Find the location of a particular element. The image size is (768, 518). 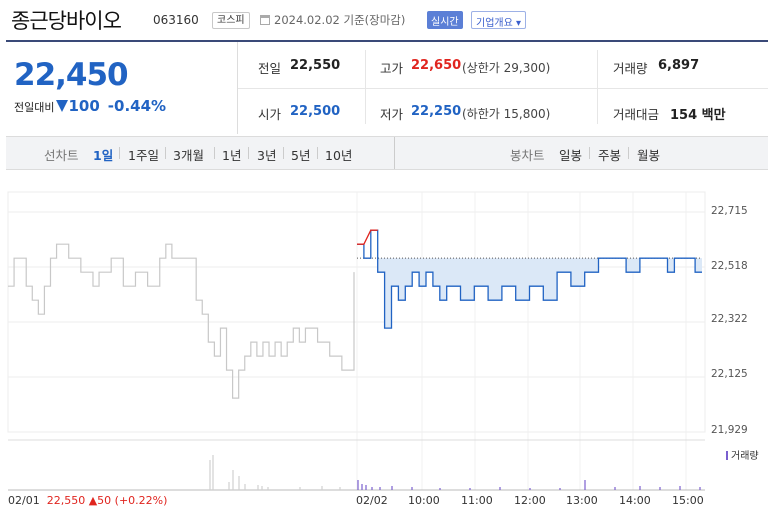

prev-date: 02/01 is located at coordinates (24, 500).